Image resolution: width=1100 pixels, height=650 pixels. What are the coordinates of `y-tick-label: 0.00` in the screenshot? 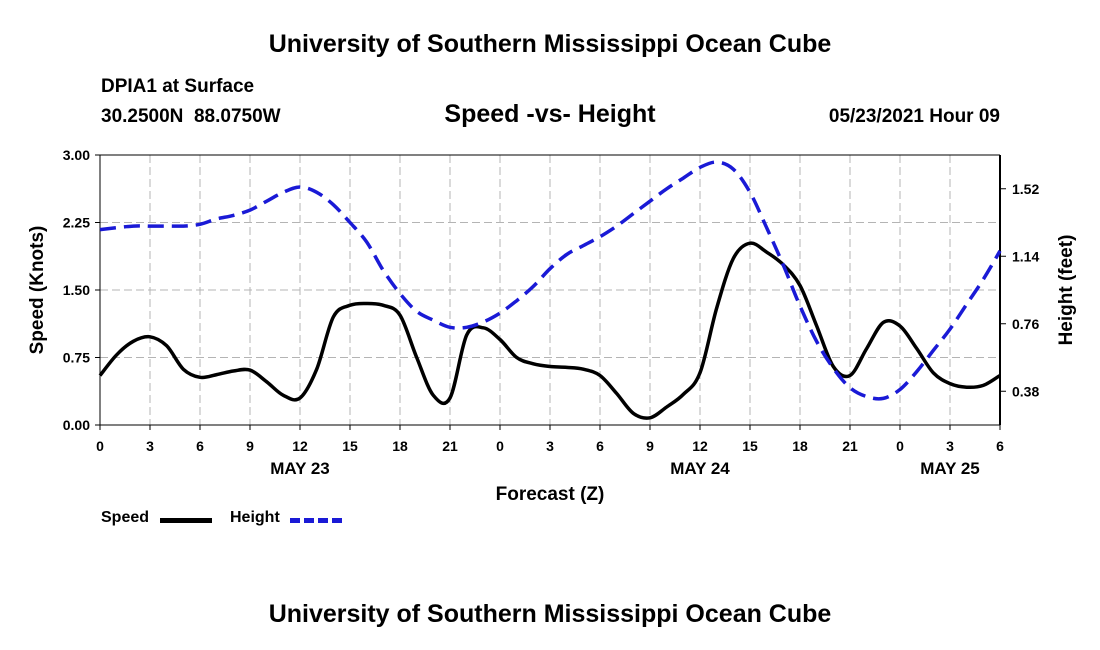 It's located at (76, 425).